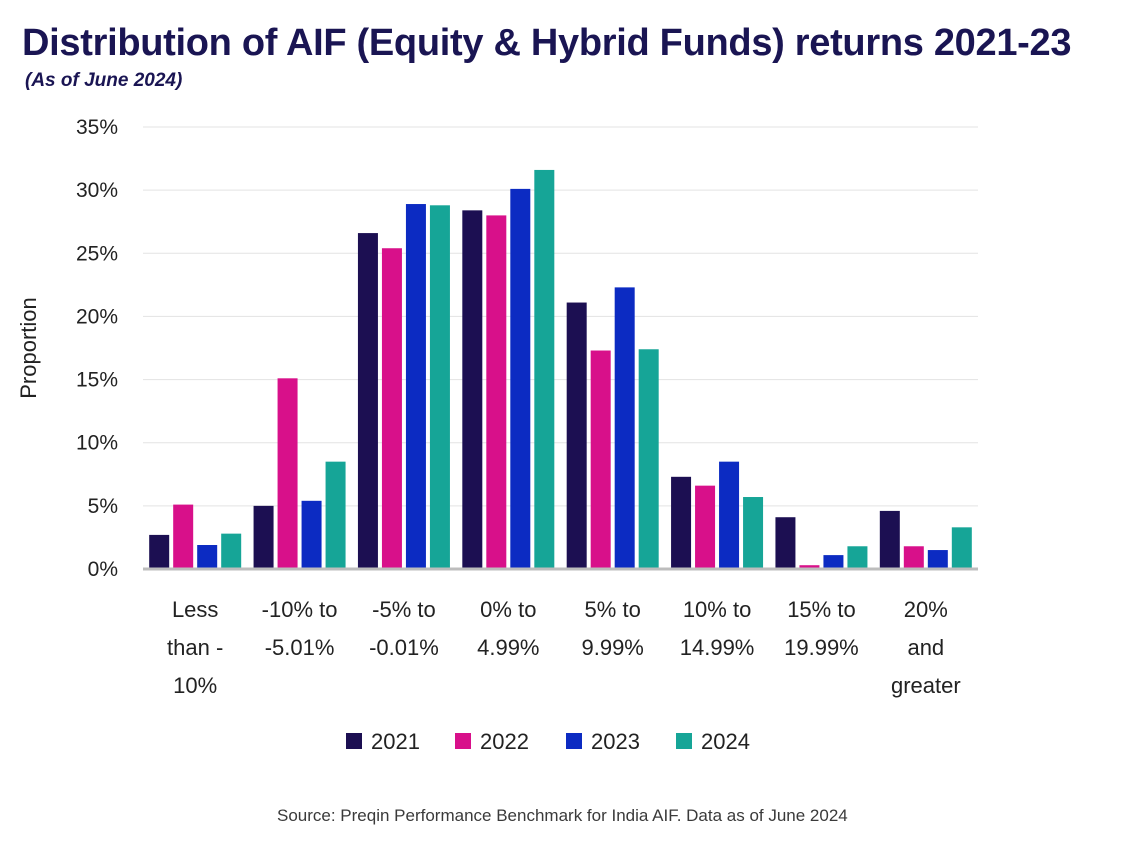  I want to click on category-label-line: -5.01%, so click(300, 647).